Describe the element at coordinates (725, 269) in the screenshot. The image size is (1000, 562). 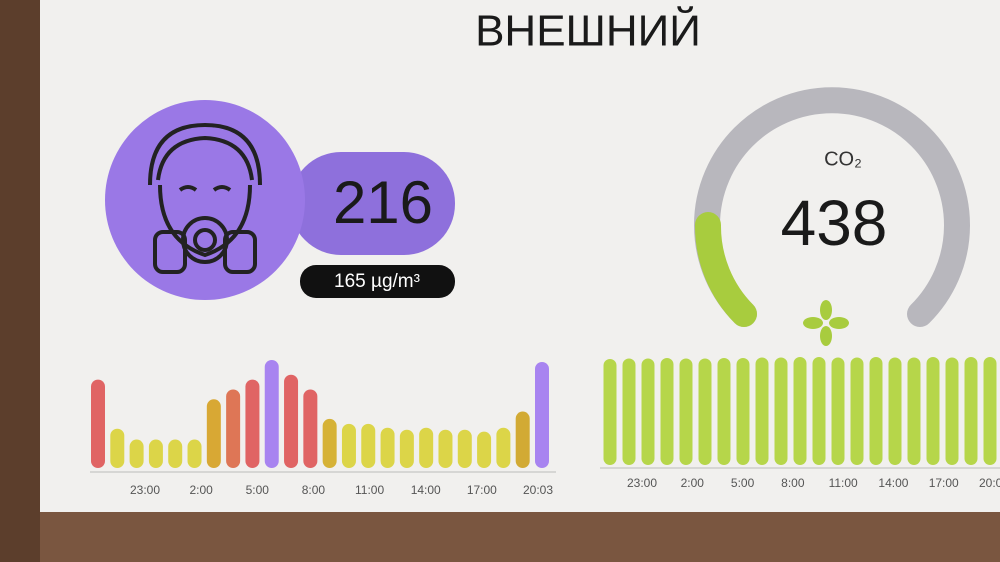
I see `gauge-fill` at that location.